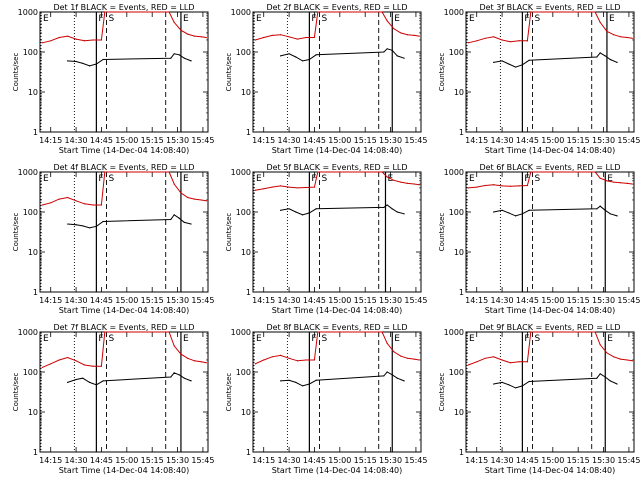  Describe the element at coordinates (129, 379) in the screenshot. I see `series-events` at that location.